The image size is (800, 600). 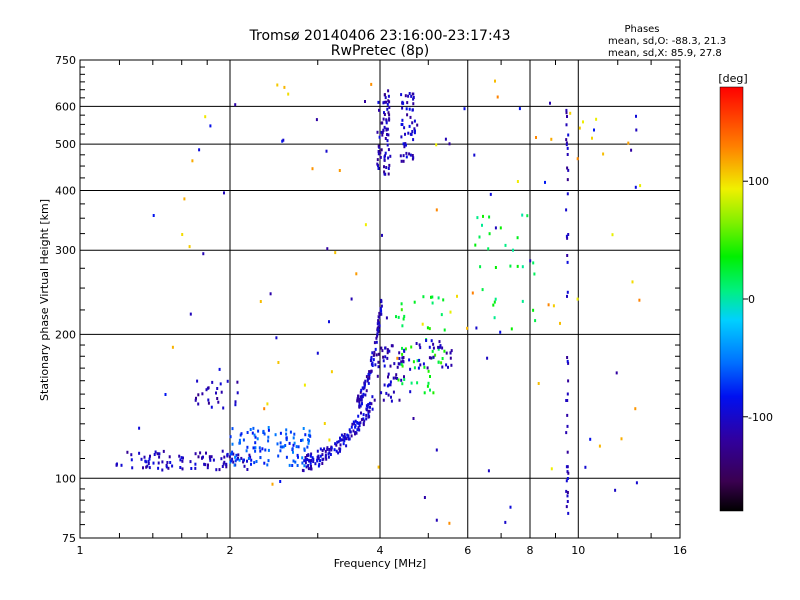 What do you see at coordinates (380, 51) in the screenshot?
I see `chart-subtitle: RwPretec (8p)` at bounding box center [380, 51].